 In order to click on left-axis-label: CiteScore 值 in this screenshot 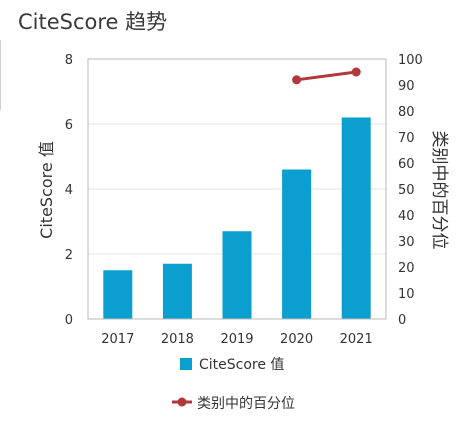, I will do `click(46, 190)`.